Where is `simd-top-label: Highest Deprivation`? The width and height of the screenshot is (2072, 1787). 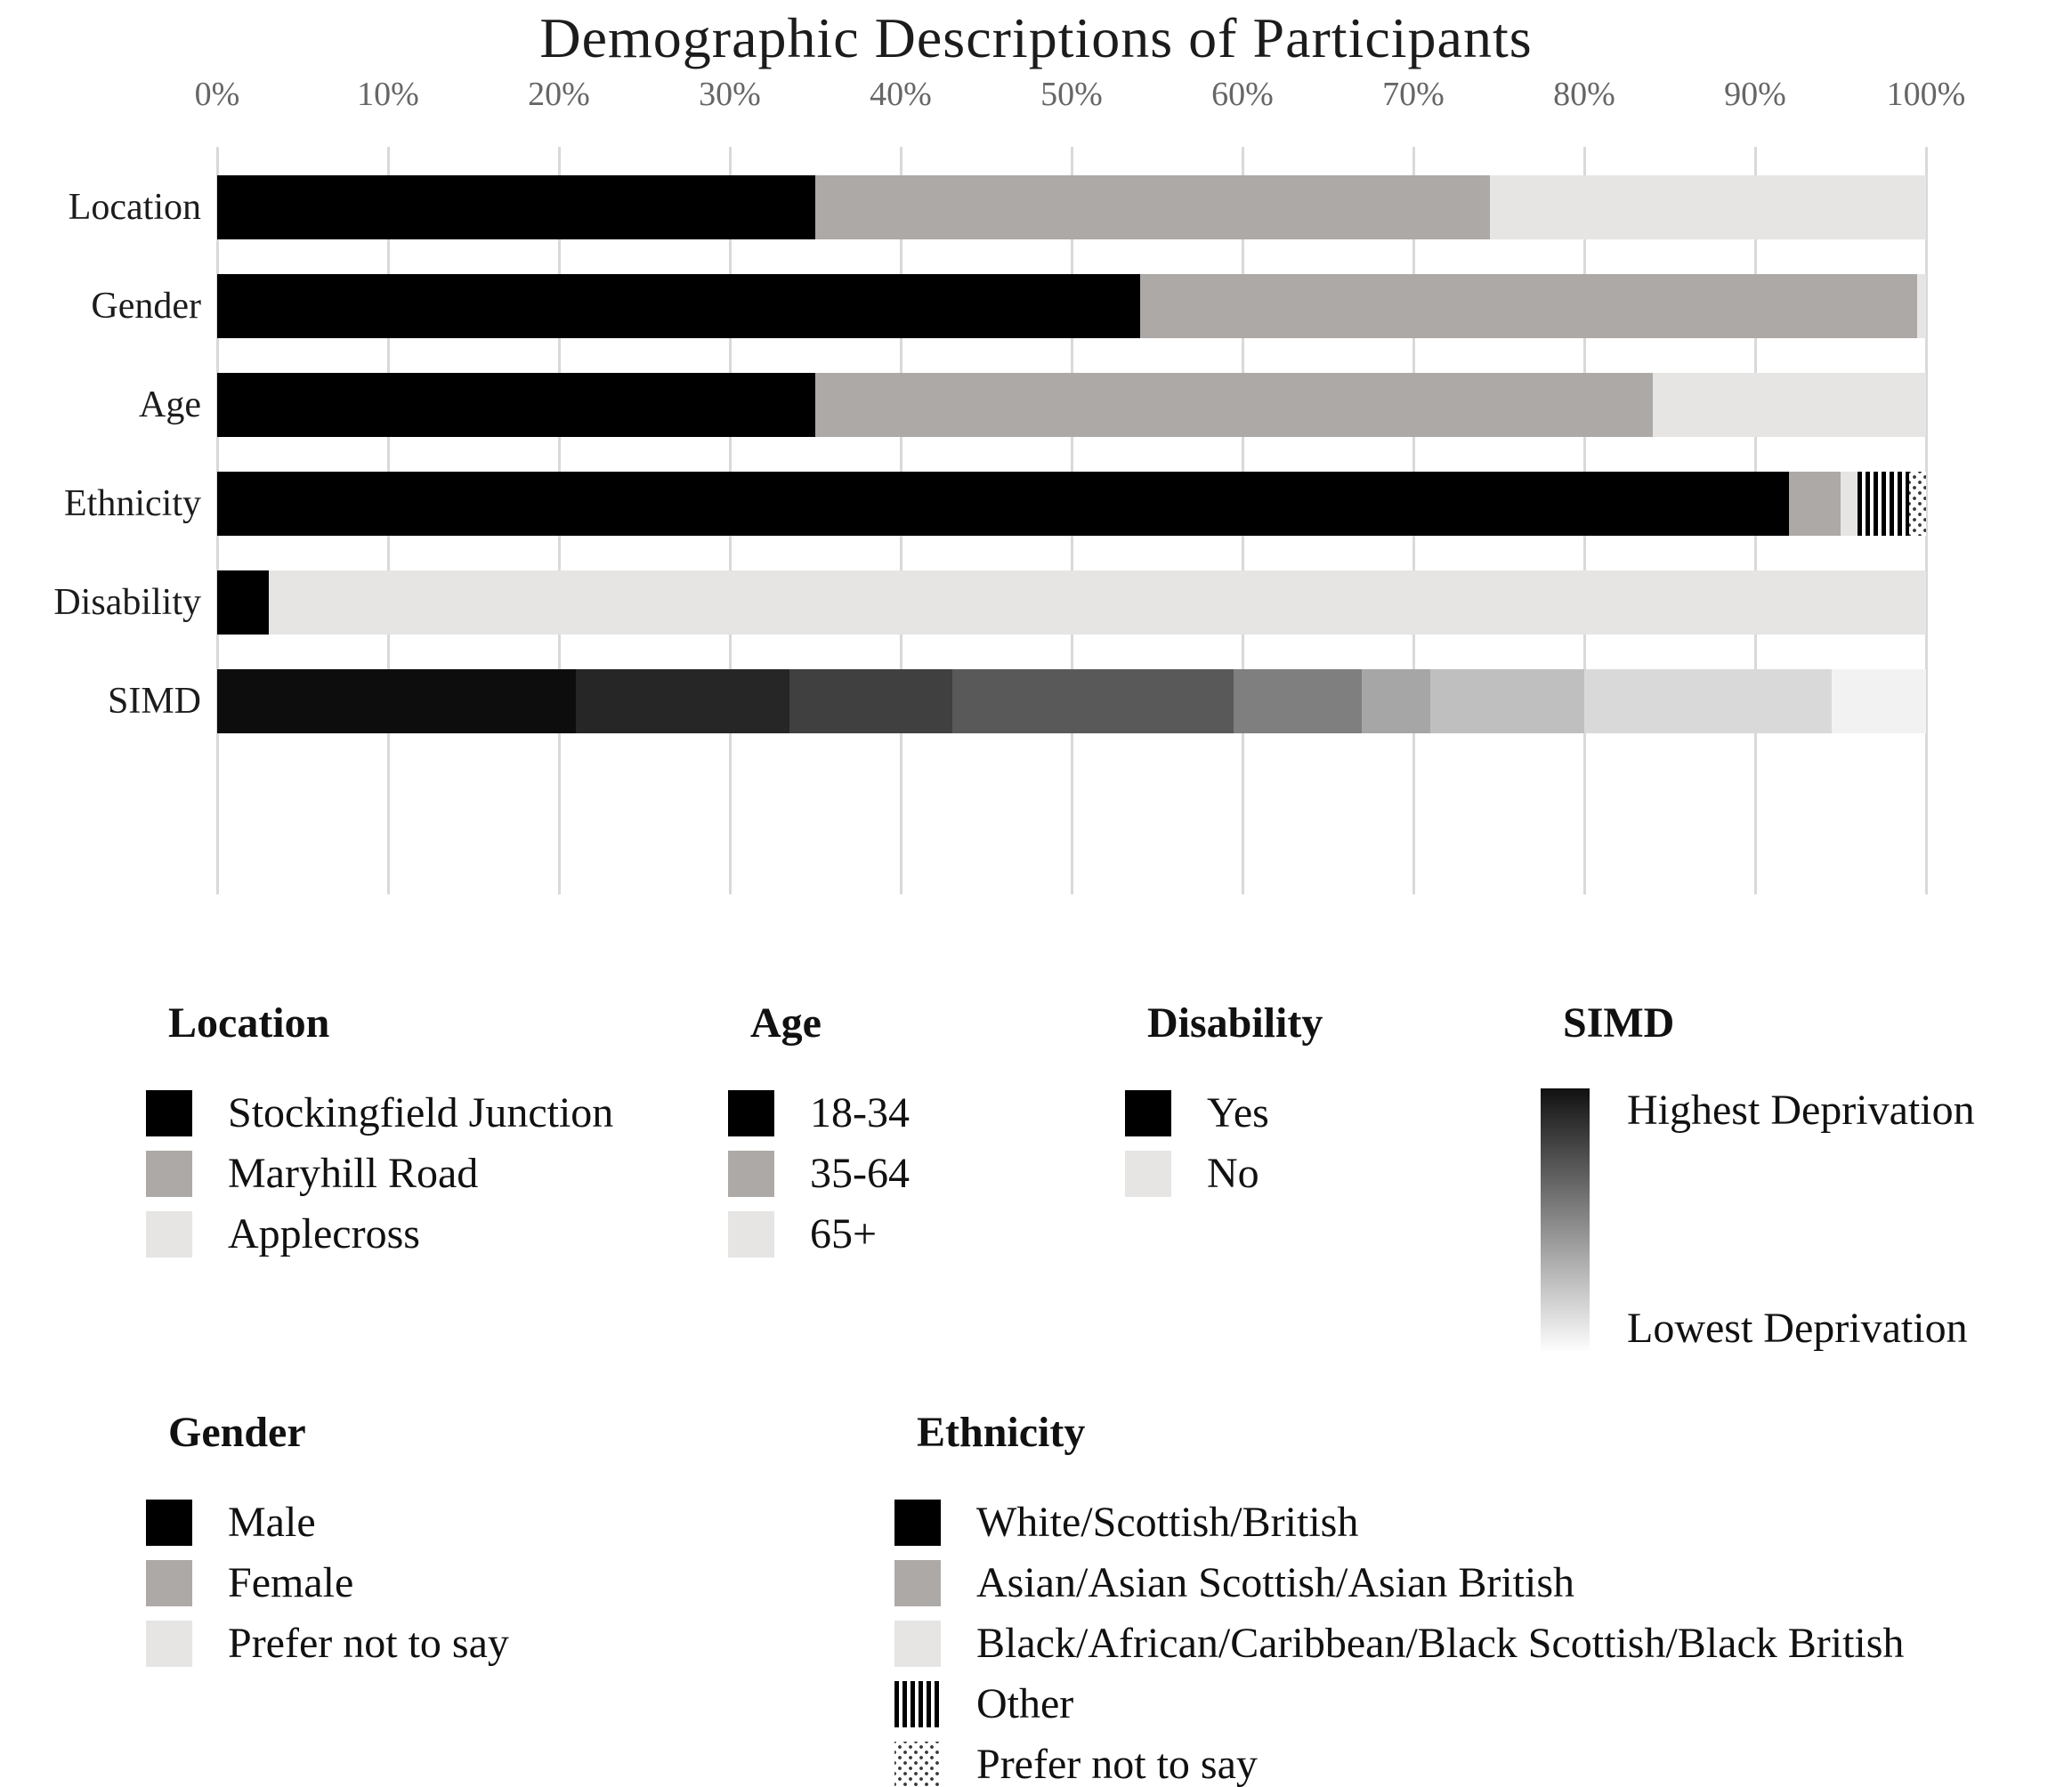
simd-top-label: Highest Deprivation is located at coordinates (1801, 1110).